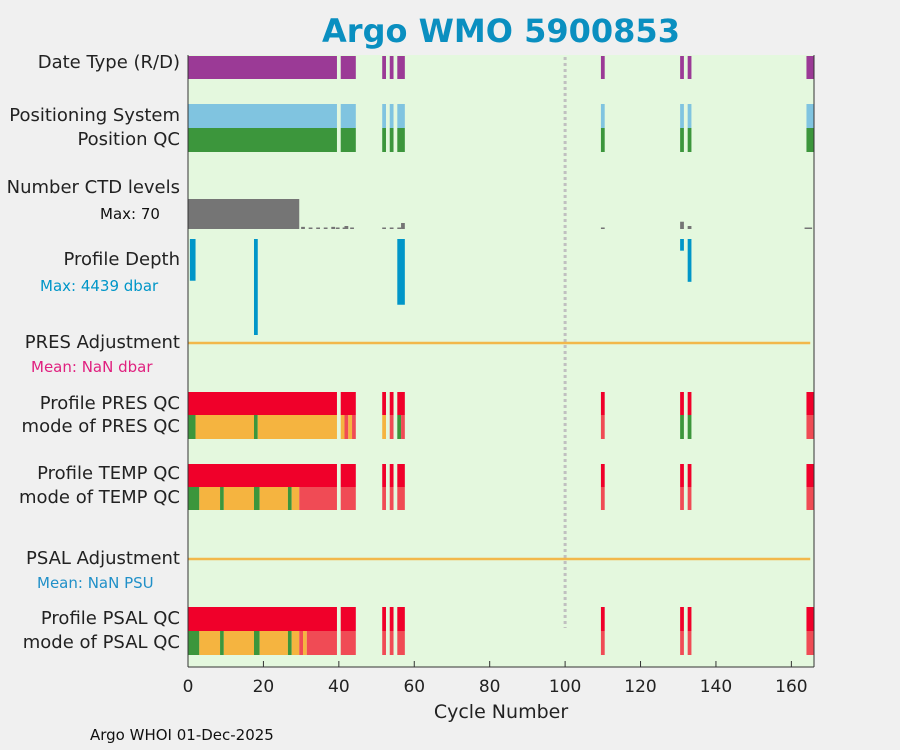 This screenshot has width=900, height=750. I want to click on pres-mean-label: Mean: NaN dbar, so click(92, 367).